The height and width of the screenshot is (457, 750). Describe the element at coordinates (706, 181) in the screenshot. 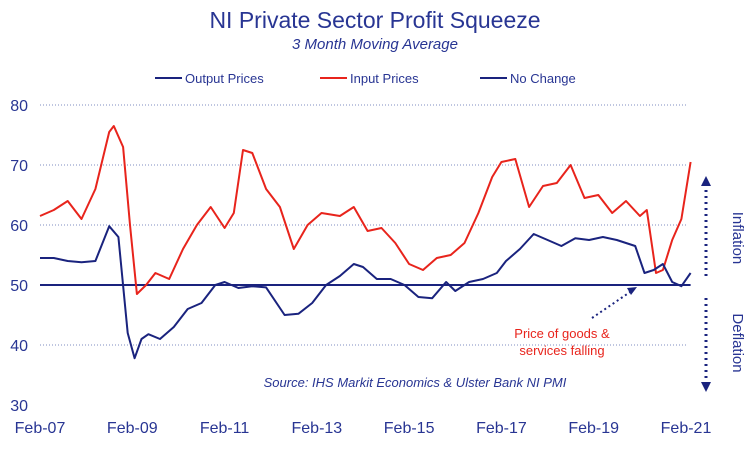

I see `inflation-arrowhead` at that location.